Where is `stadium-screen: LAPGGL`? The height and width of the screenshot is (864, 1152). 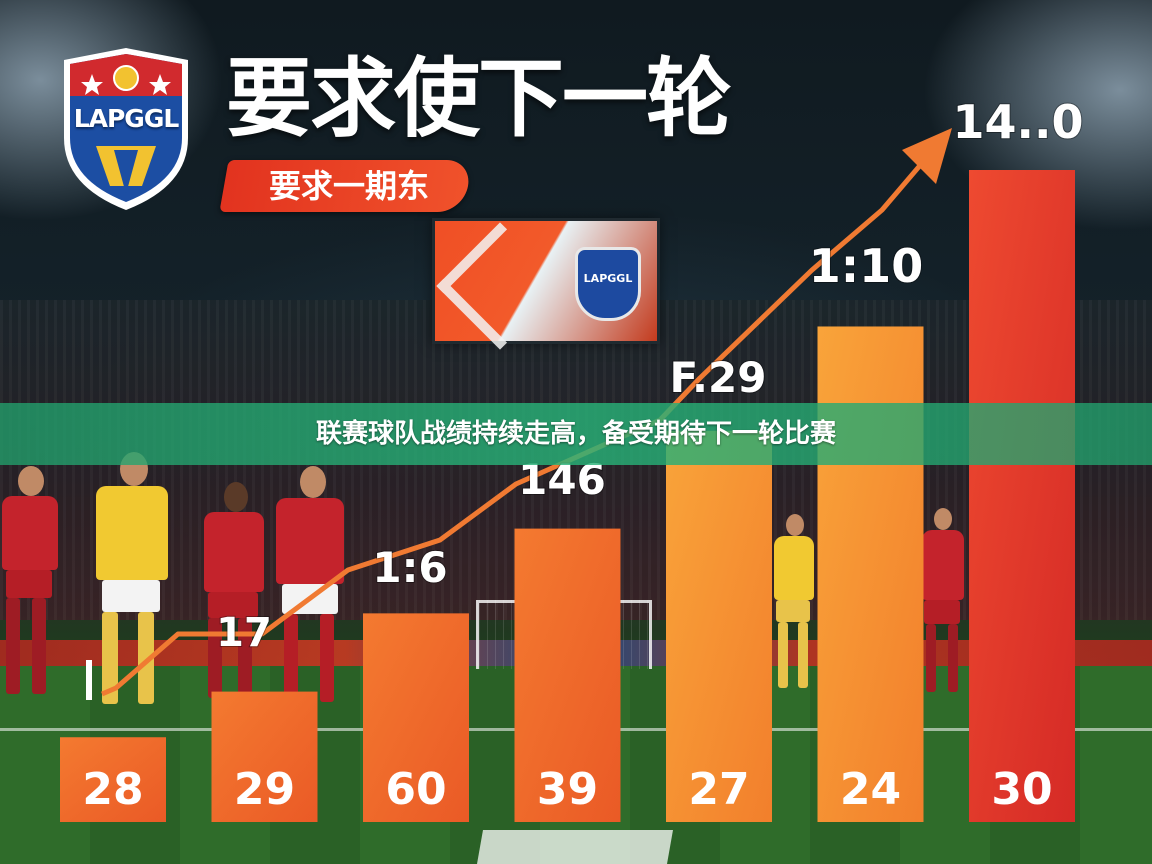
stadium-screen: LAPGGL is located at coordinates (546, 284).